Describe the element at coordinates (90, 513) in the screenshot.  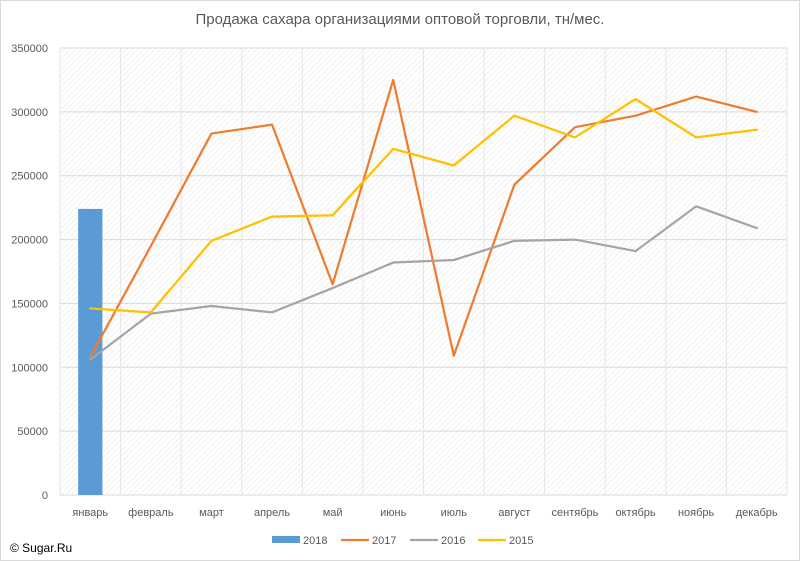
I see `x-tick-label: январь` at that location.